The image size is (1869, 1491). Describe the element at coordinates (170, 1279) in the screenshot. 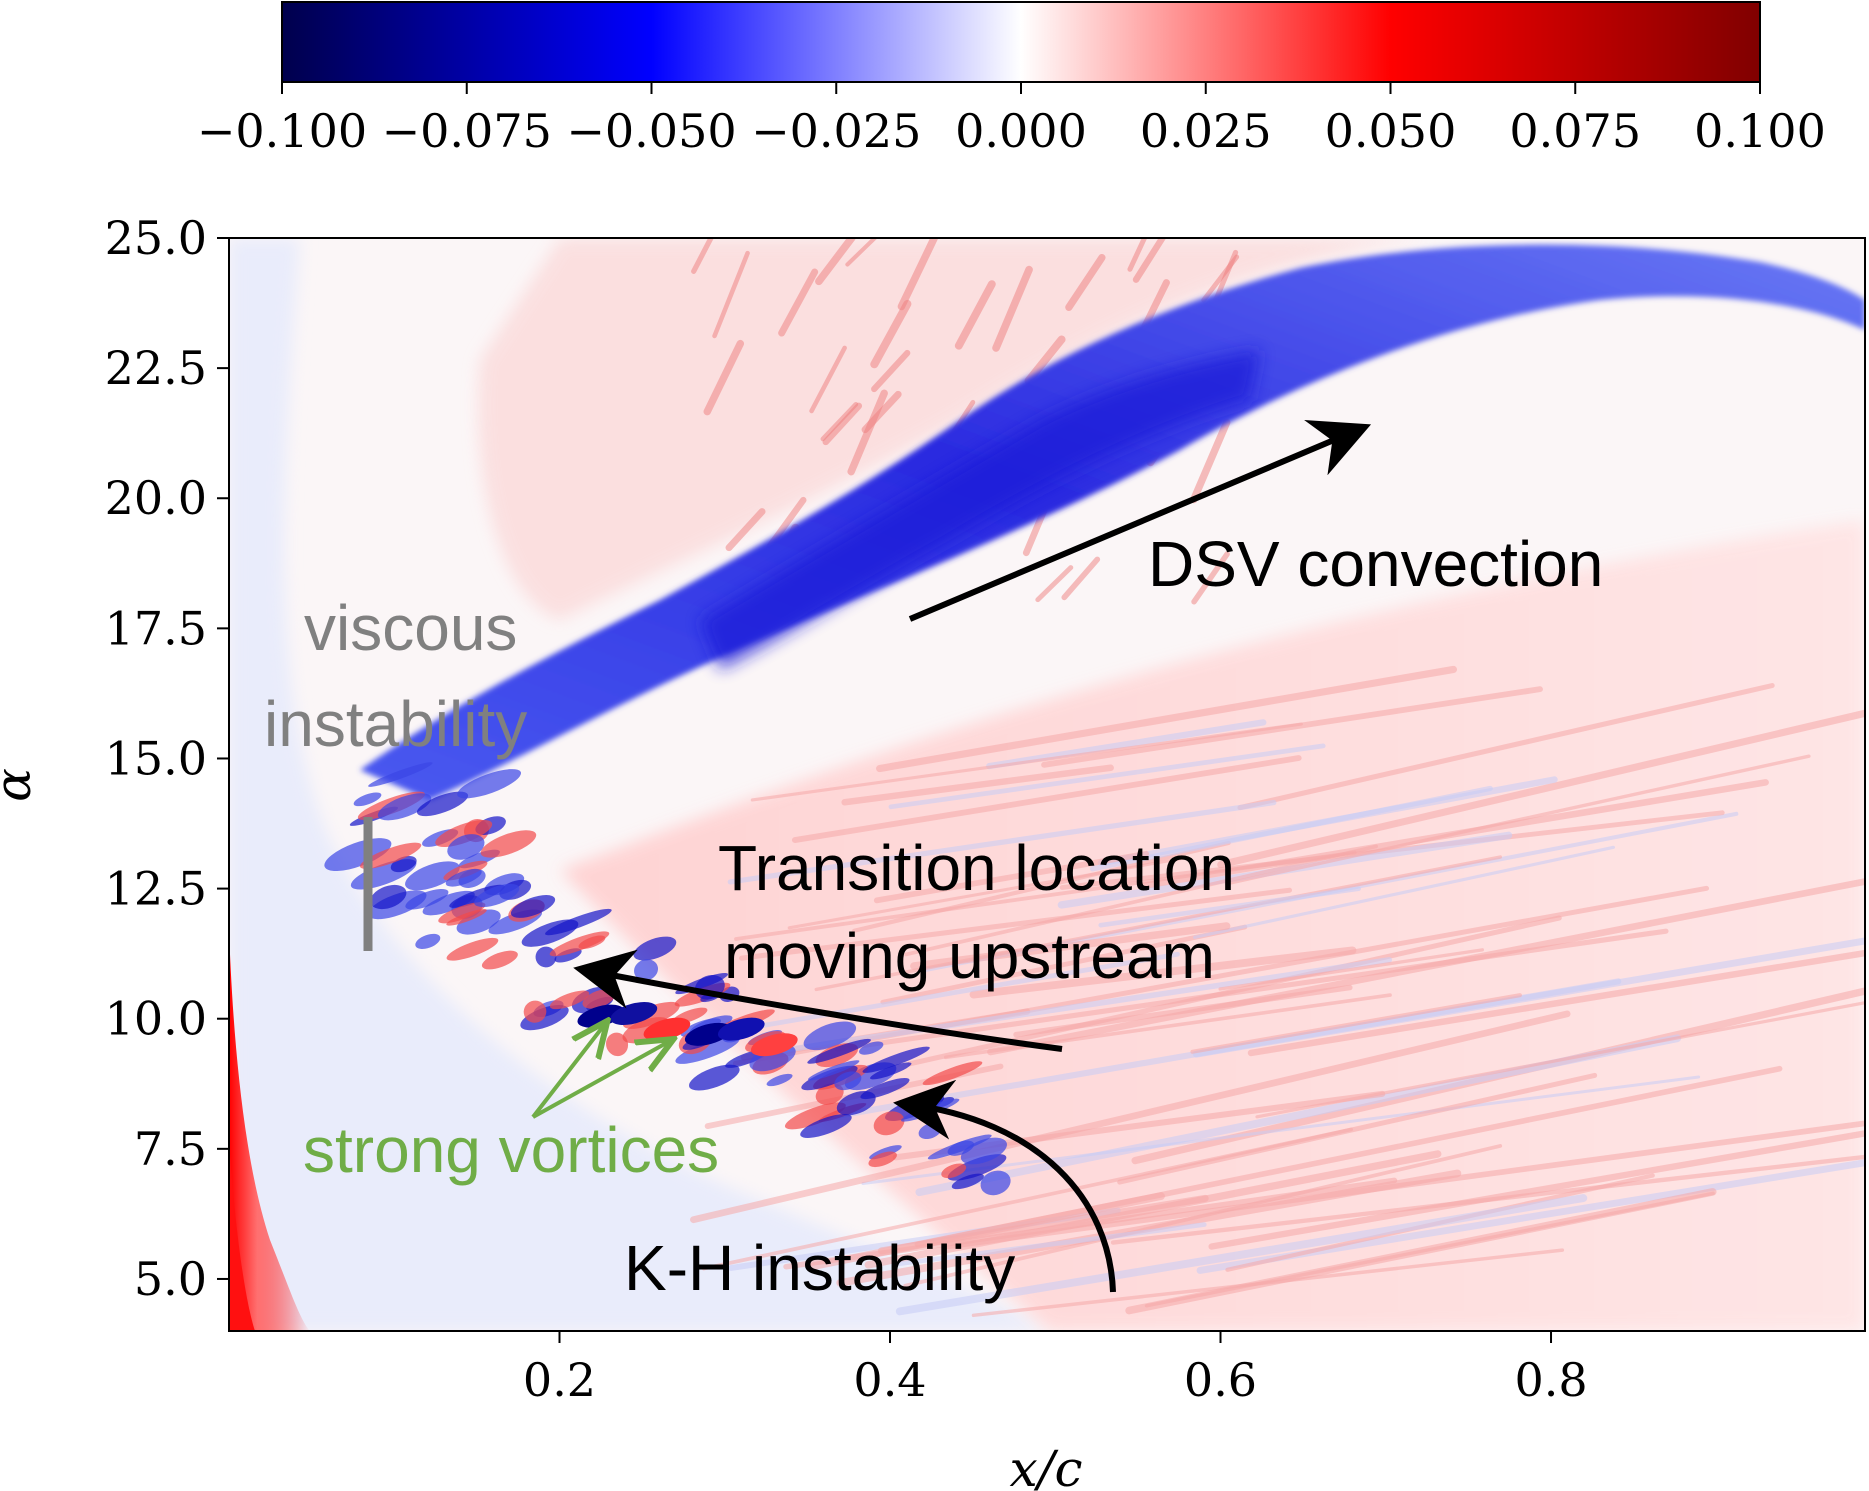

I see `y-tick-label: 5.0` at that location.